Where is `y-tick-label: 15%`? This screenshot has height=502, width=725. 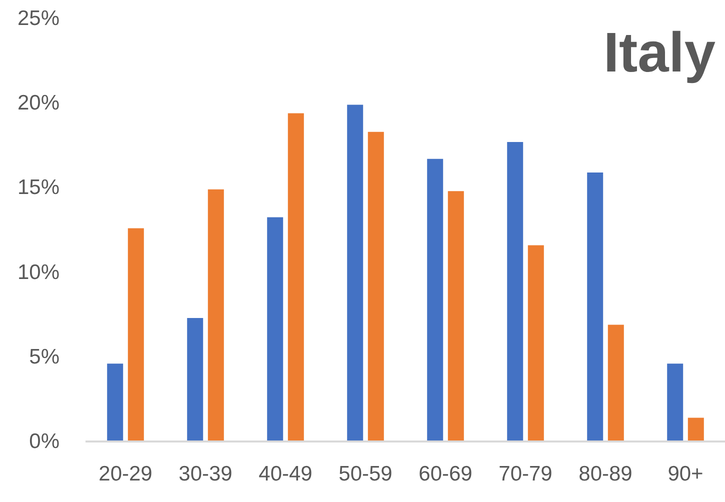 y-tick-label: 15% is located at coordinates (38, 188).